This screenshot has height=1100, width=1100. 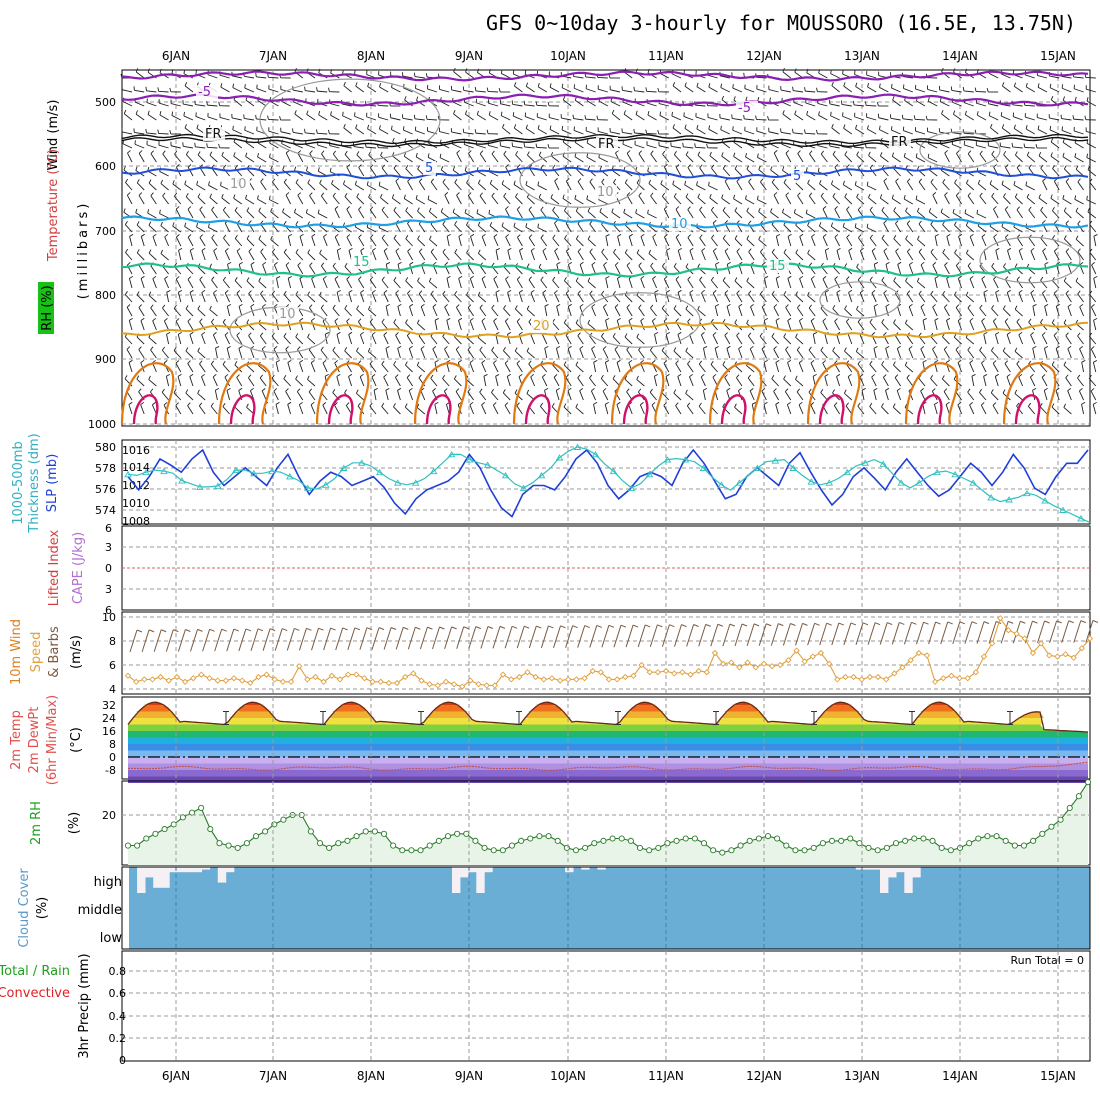 What do you see at coordinates (379, 472) in the screenshot?
I see `thickness-marker` at bounding box center [379, 472].